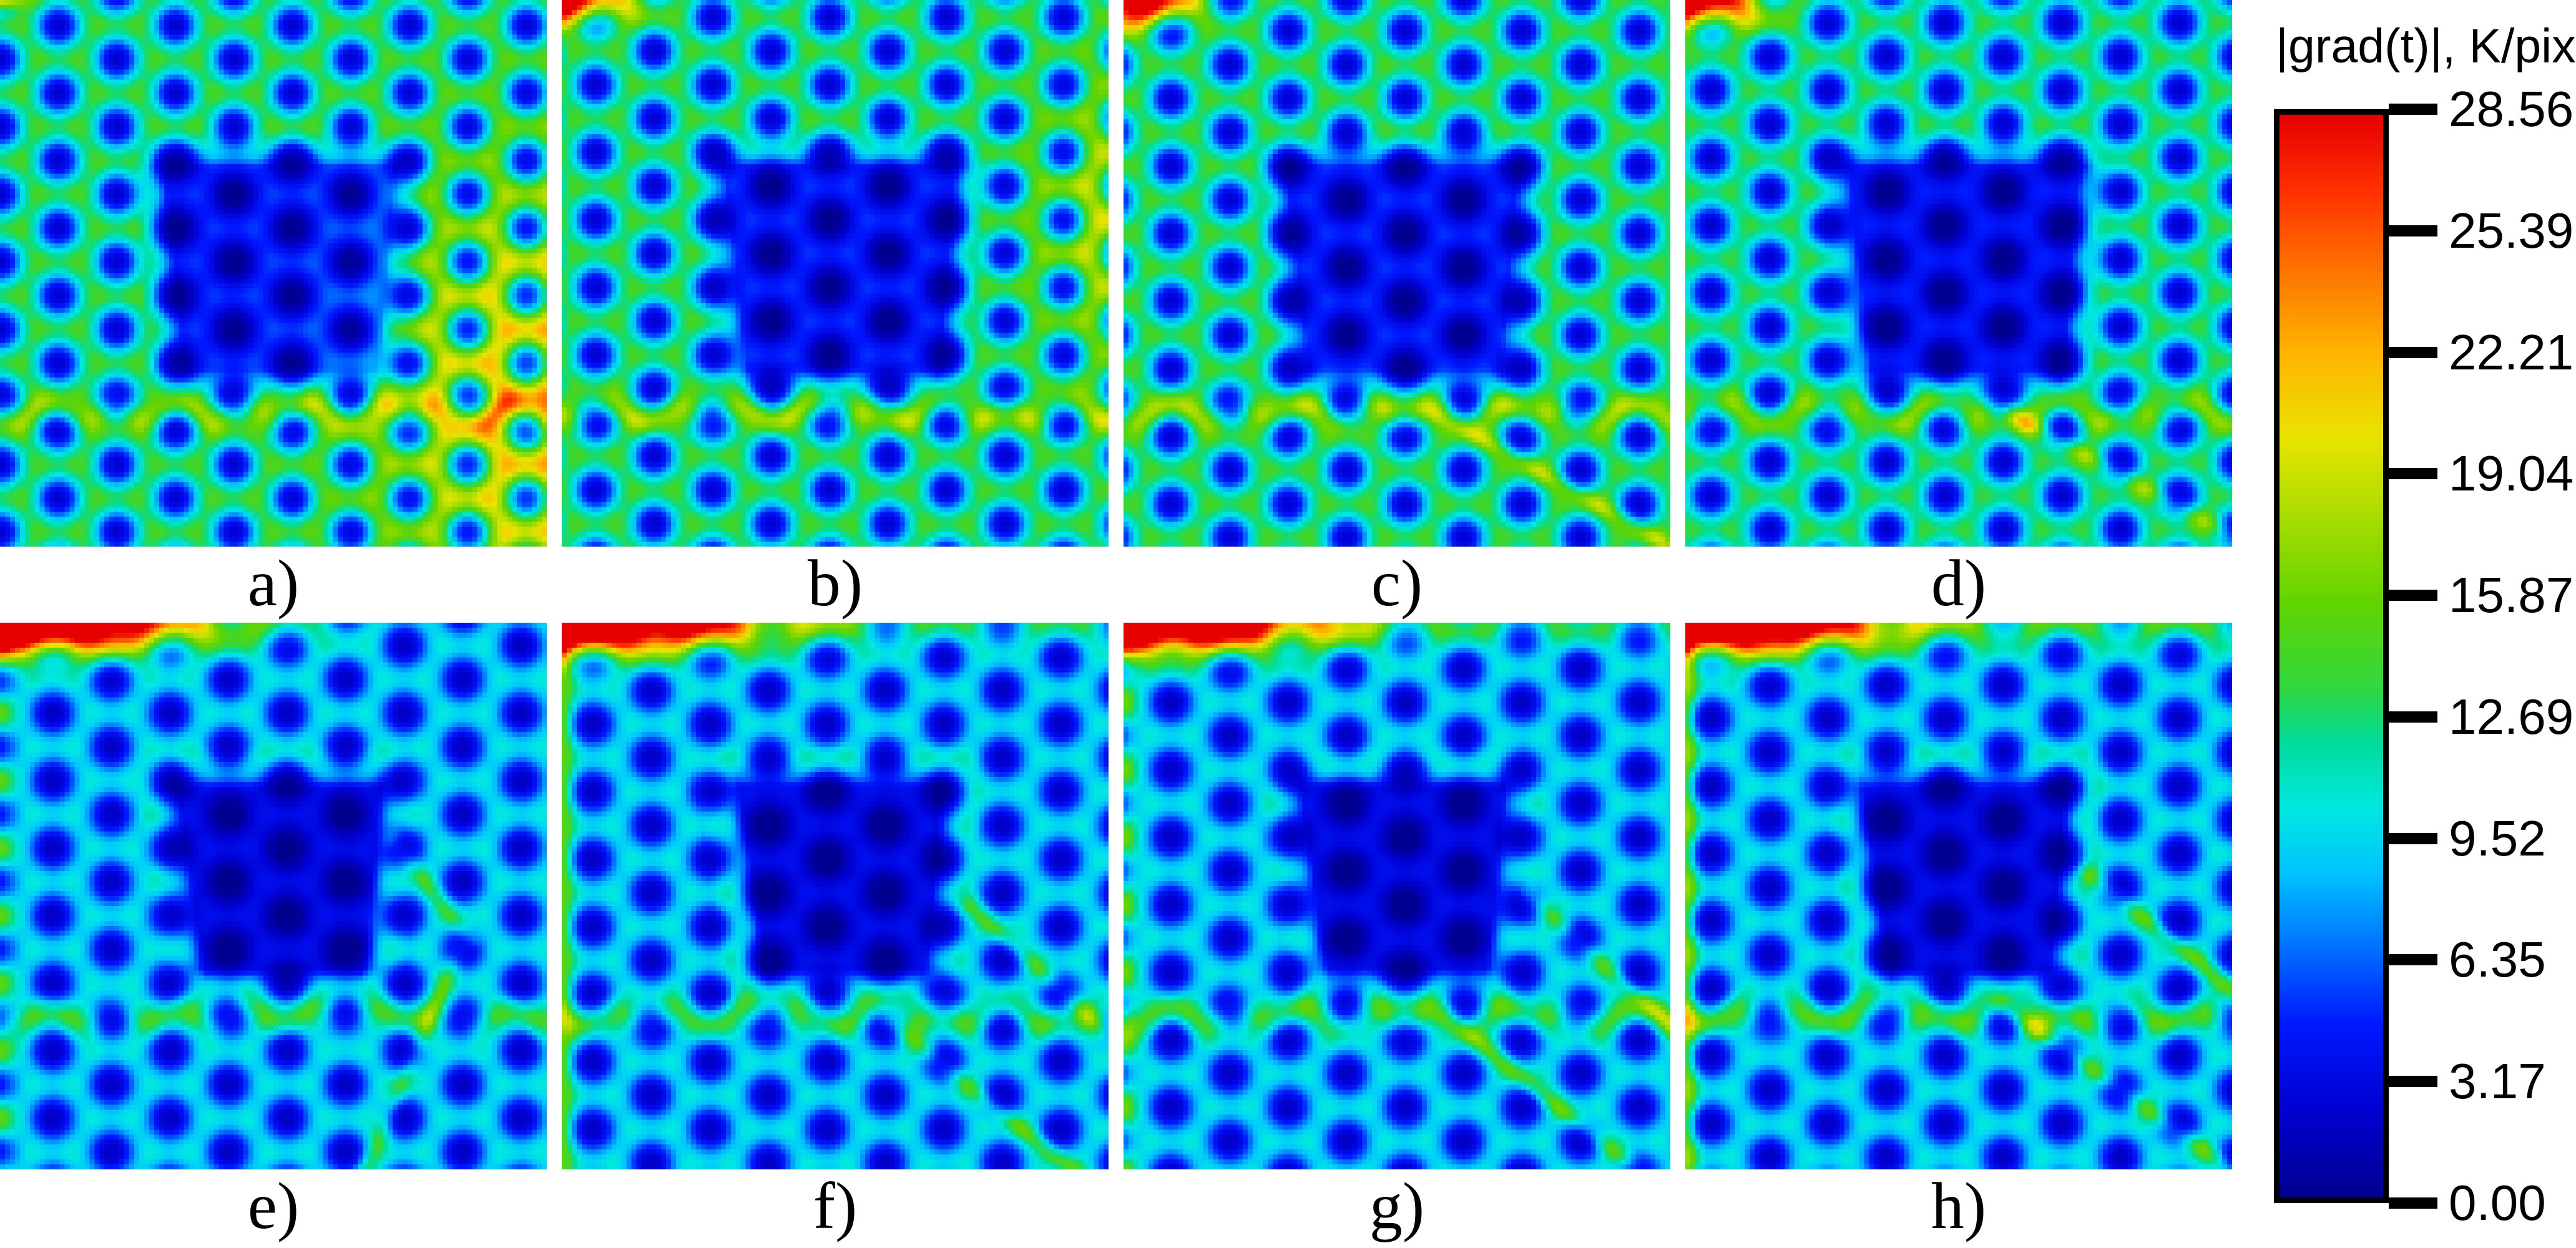 This screenshot has width=2576, height=1248. Describe the element at coordinates (1397, 274) in the screenshot. I see `heatmap-canvas-c` at that location.